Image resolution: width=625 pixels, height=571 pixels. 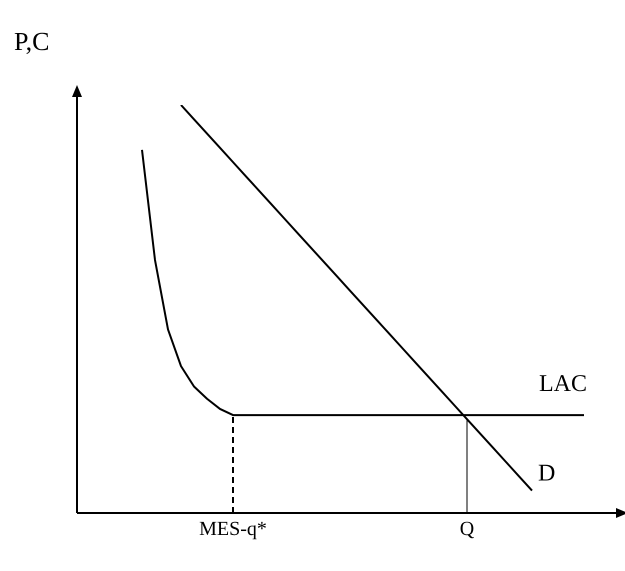 What do you see at coordinates (467, 529) in the screenshot?
I see `x-tick-label: Q` at bounding box center [467, 529].